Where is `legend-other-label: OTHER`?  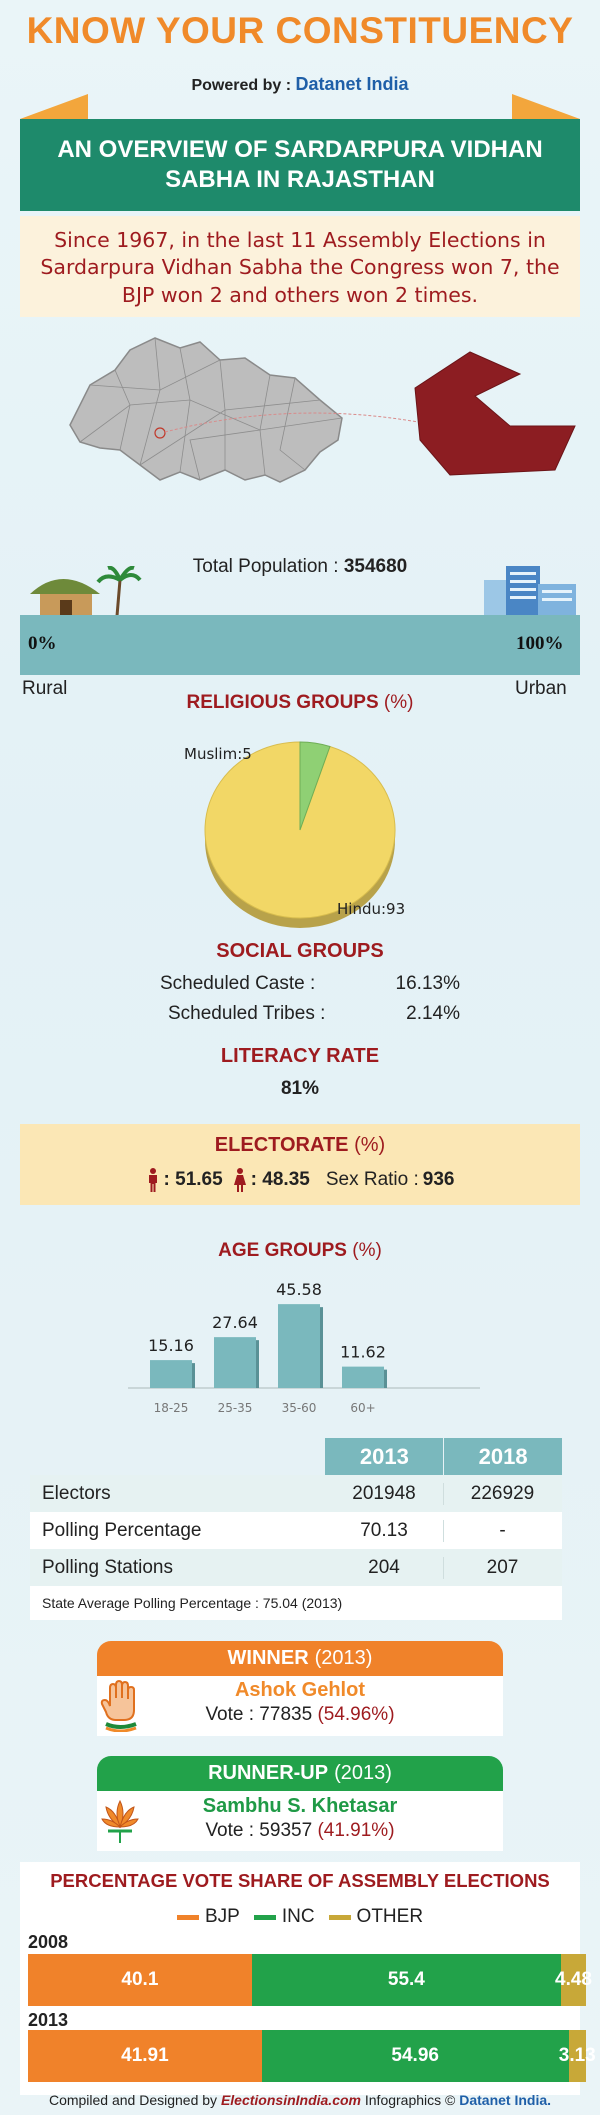
legend-other-label: OTHER is located at coordinates (390, 1916).